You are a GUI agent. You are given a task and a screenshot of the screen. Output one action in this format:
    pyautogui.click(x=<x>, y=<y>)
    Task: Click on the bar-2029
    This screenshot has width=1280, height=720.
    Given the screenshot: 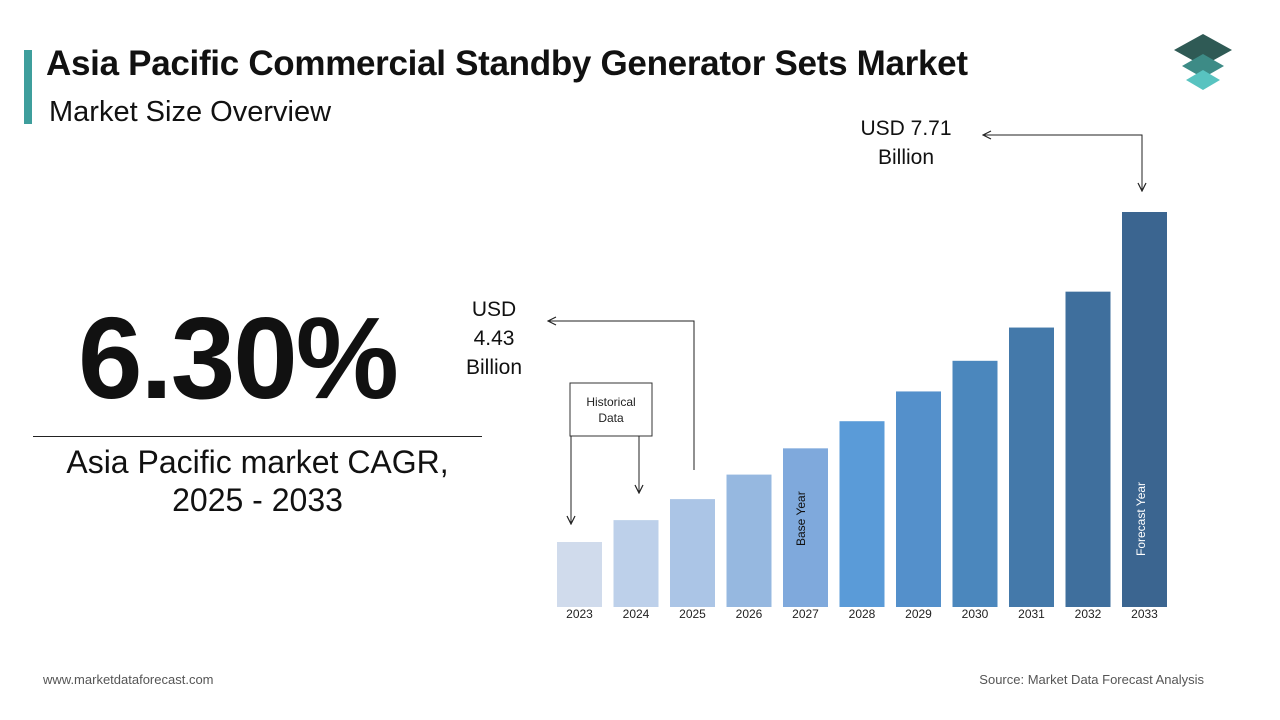 What is the action you would take?
    pyautogui.click(x=918, y=499)
    